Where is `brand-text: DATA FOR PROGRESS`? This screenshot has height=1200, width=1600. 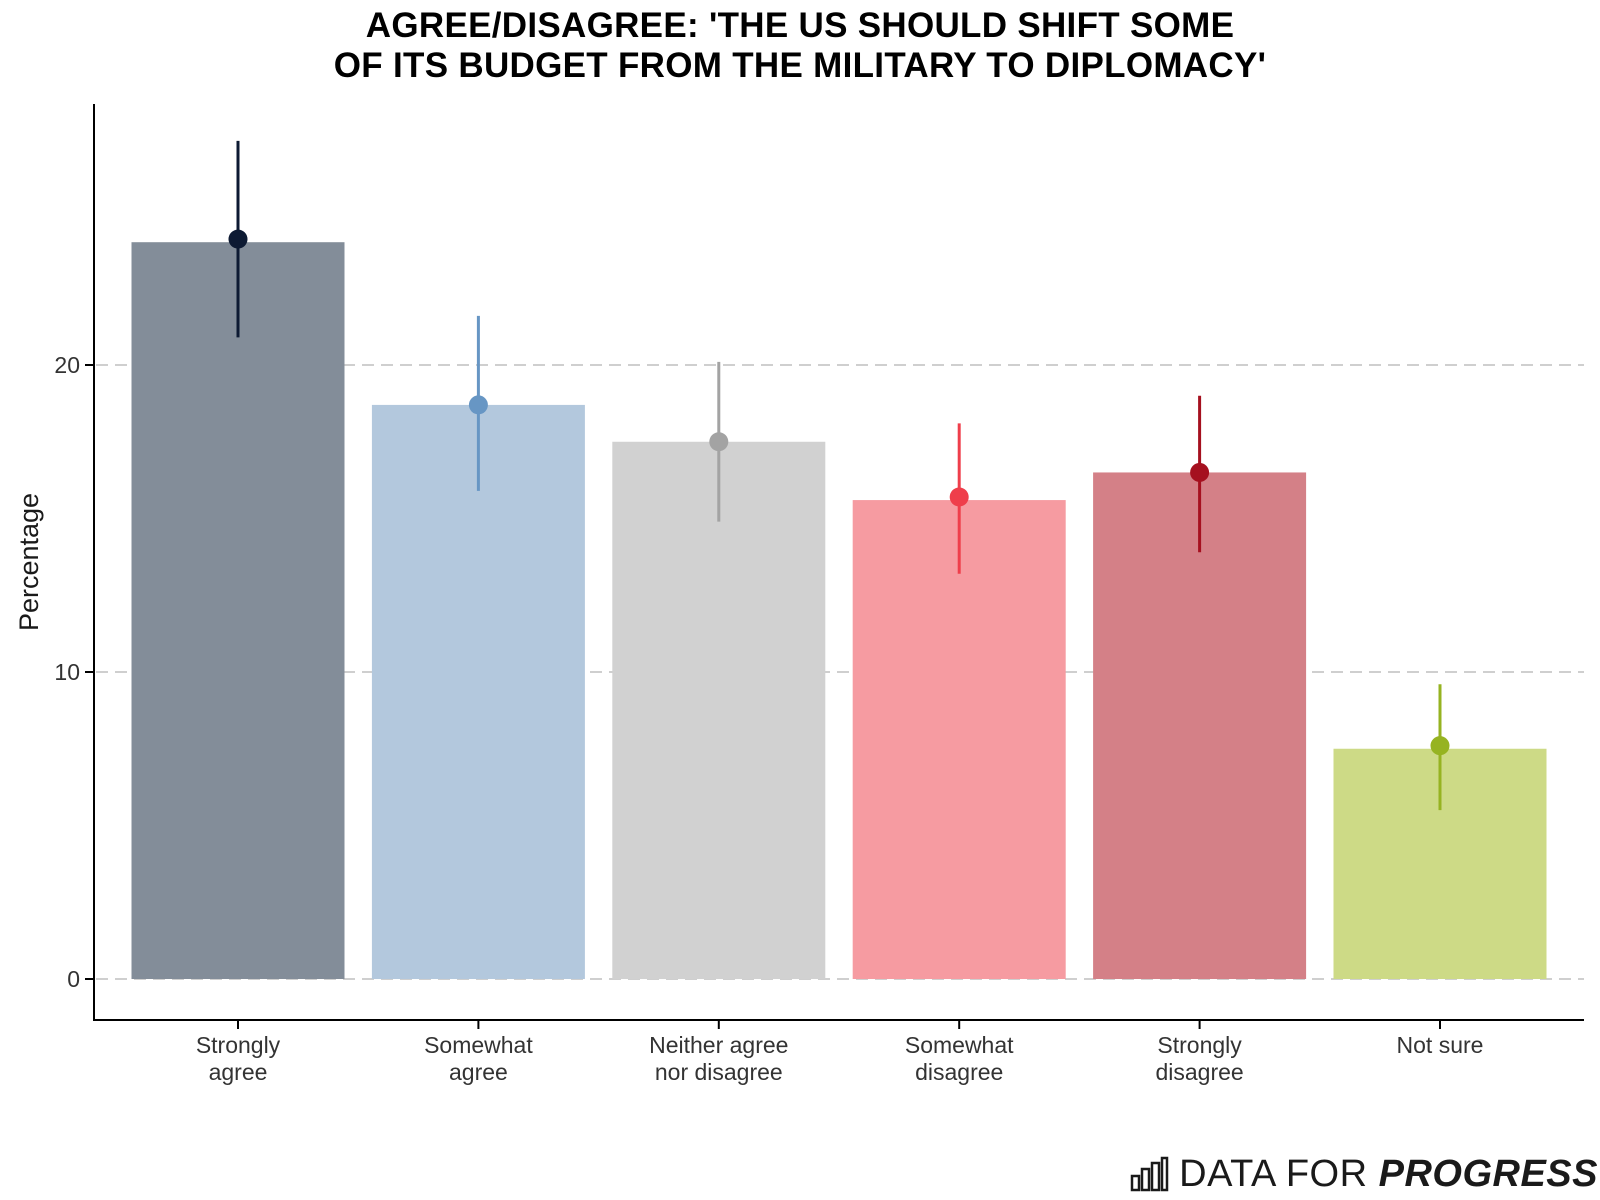 brand-text: DATA FOR PROGRESS is located at coordinates (1388, 1174).